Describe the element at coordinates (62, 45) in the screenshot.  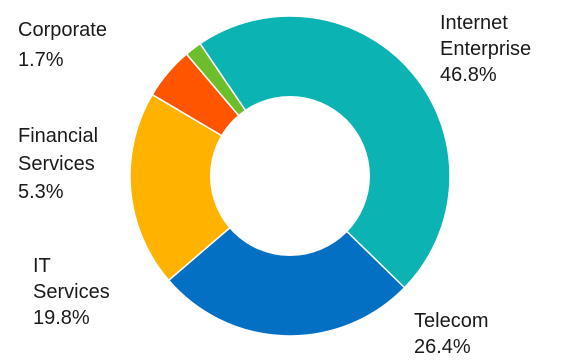
I see `label-corporate: Corporate 1.7%` at that location.